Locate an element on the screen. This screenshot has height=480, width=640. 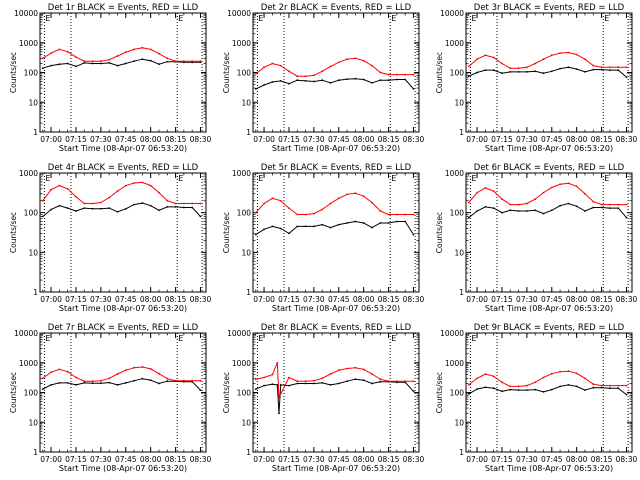
y-tick-label: 1000 is located at coordinates (241, 43).